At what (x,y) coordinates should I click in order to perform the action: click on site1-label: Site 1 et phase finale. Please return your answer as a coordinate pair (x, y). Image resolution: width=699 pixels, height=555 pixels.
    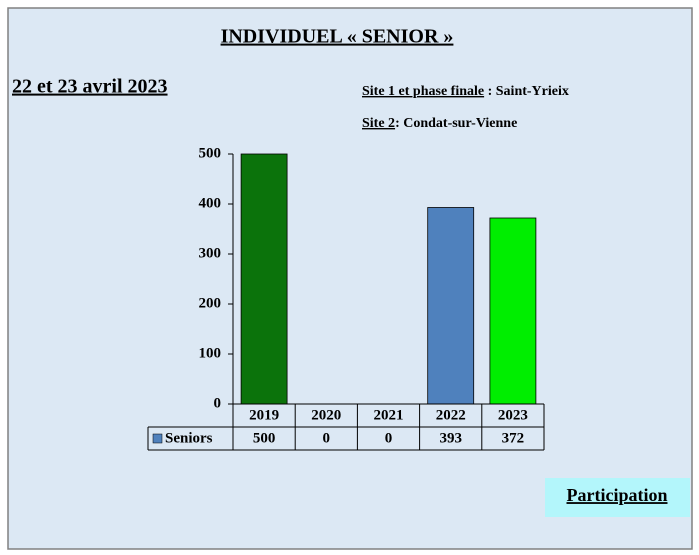
    Looking at the image, I should click on (423, 91).